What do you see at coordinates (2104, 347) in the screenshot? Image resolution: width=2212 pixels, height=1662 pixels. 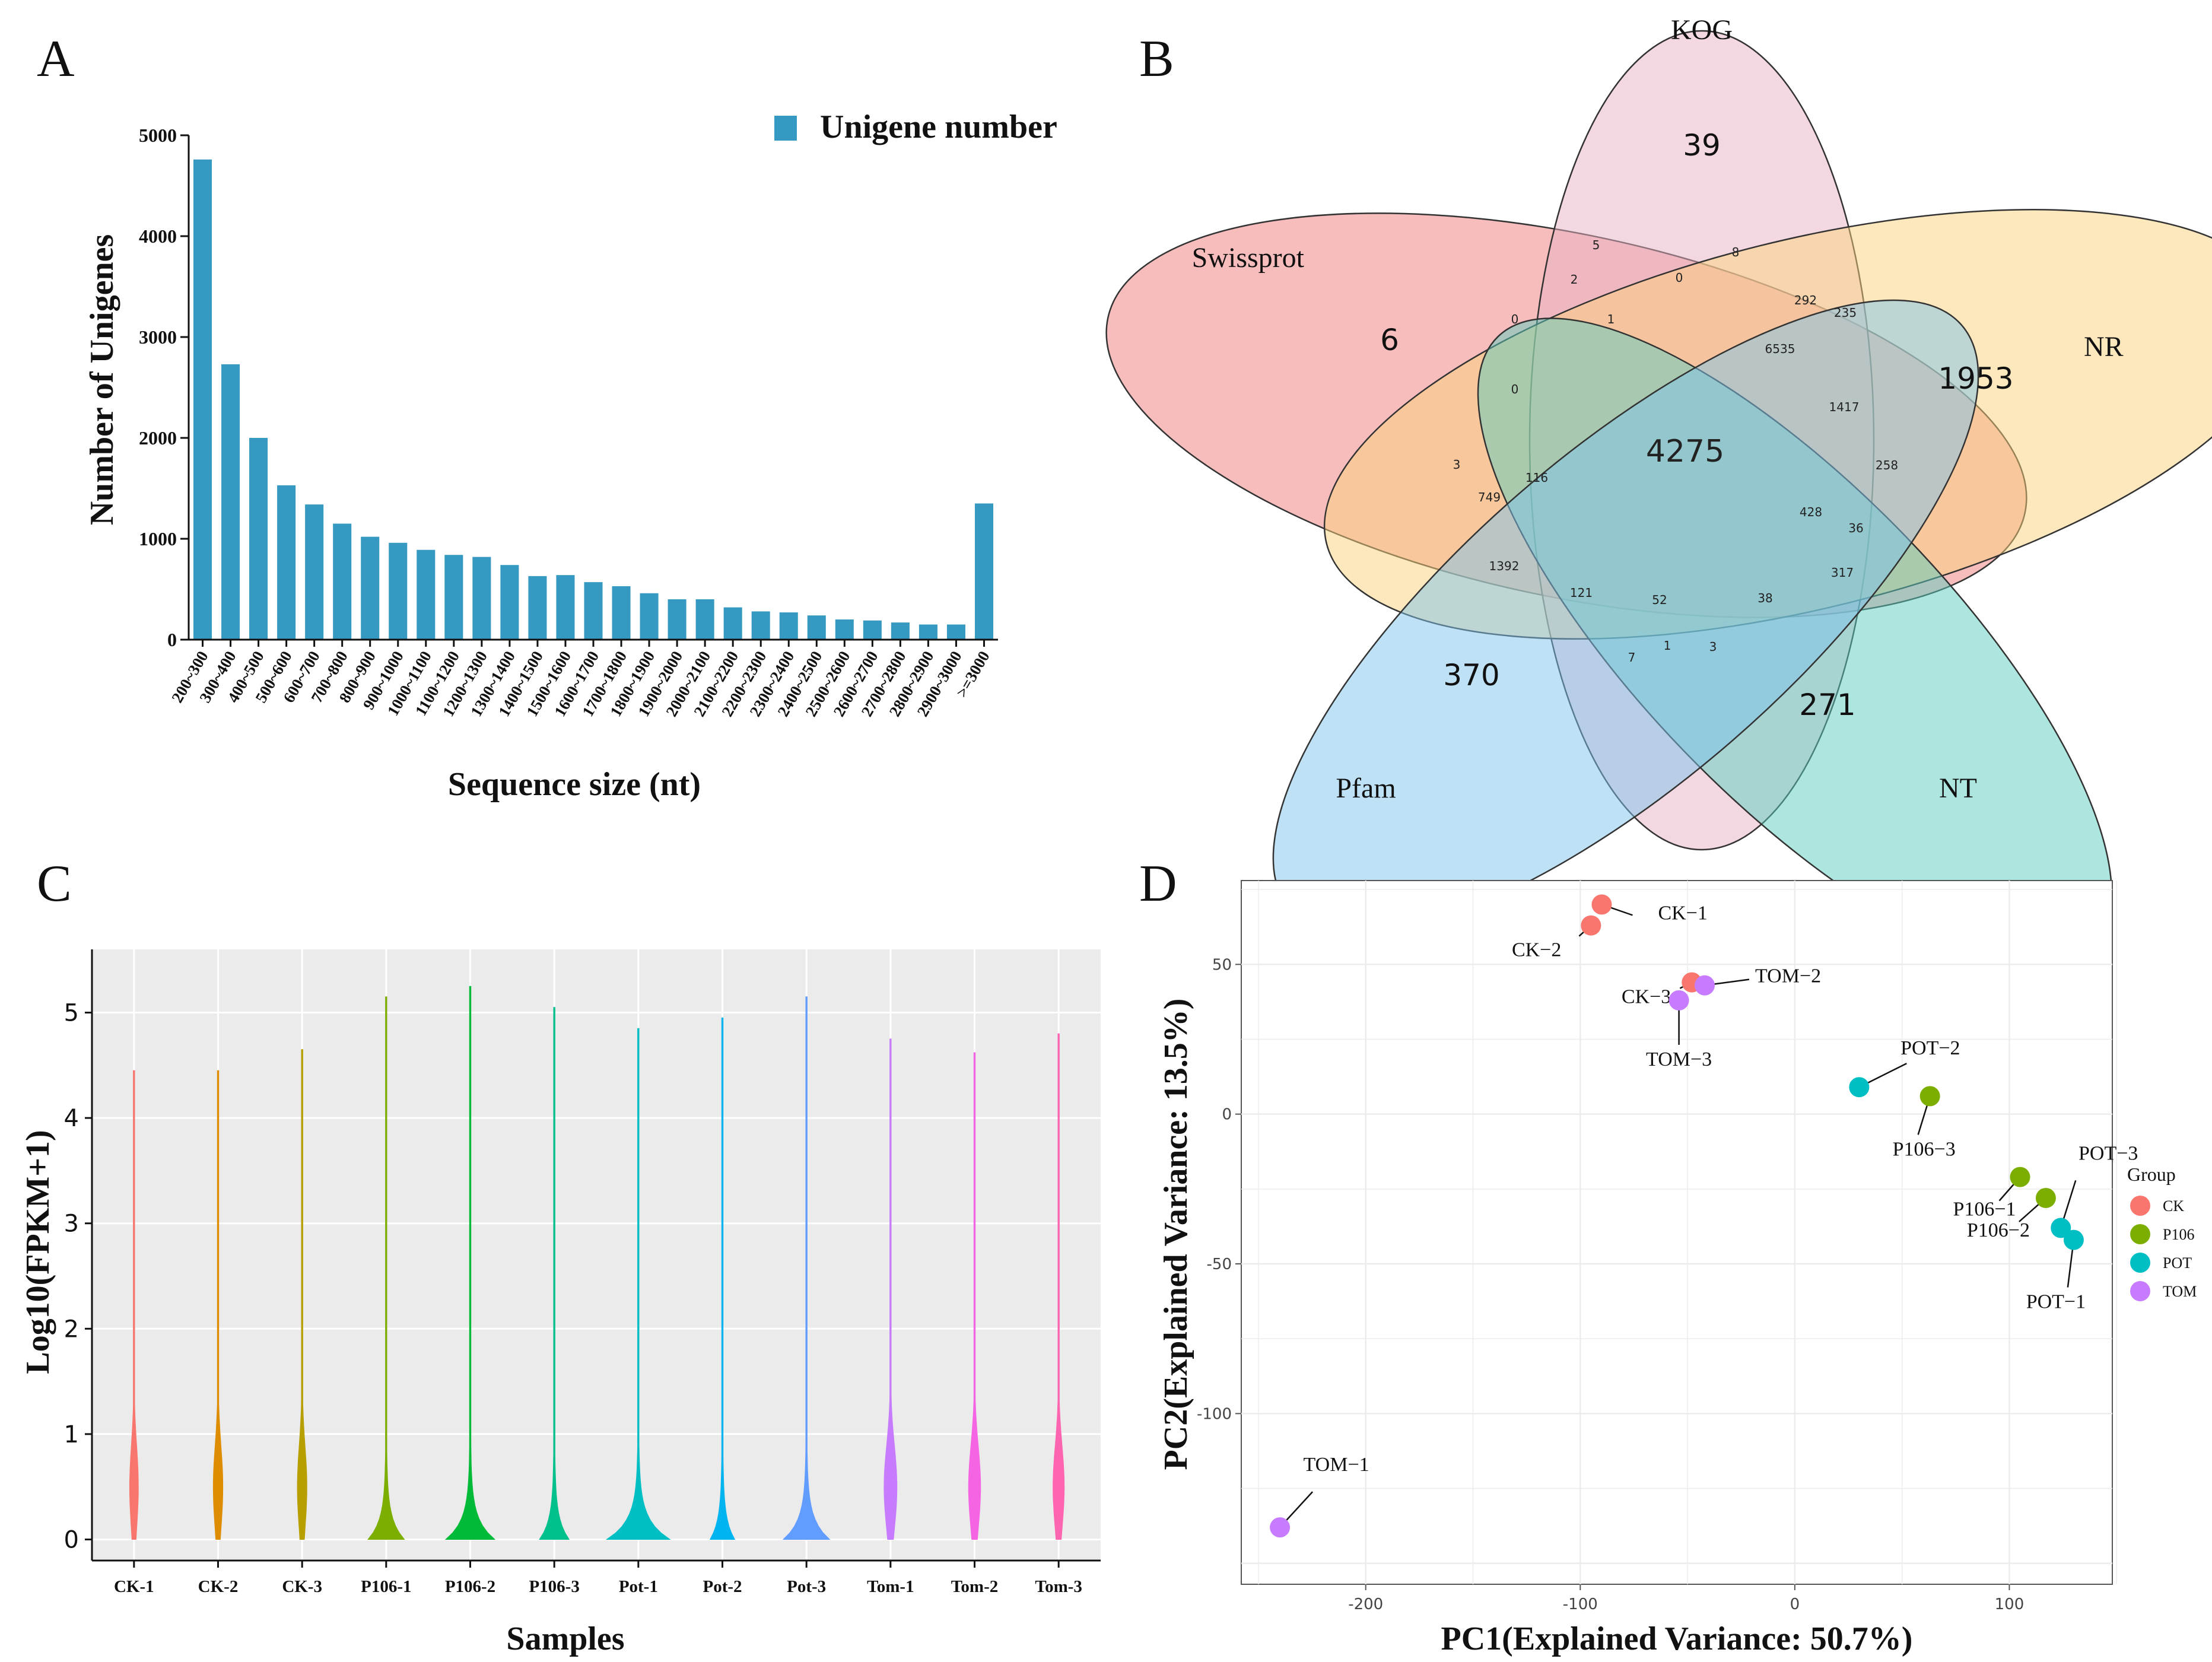 I see `venn-label-nr: NR` at bounding box center [2104, 347].